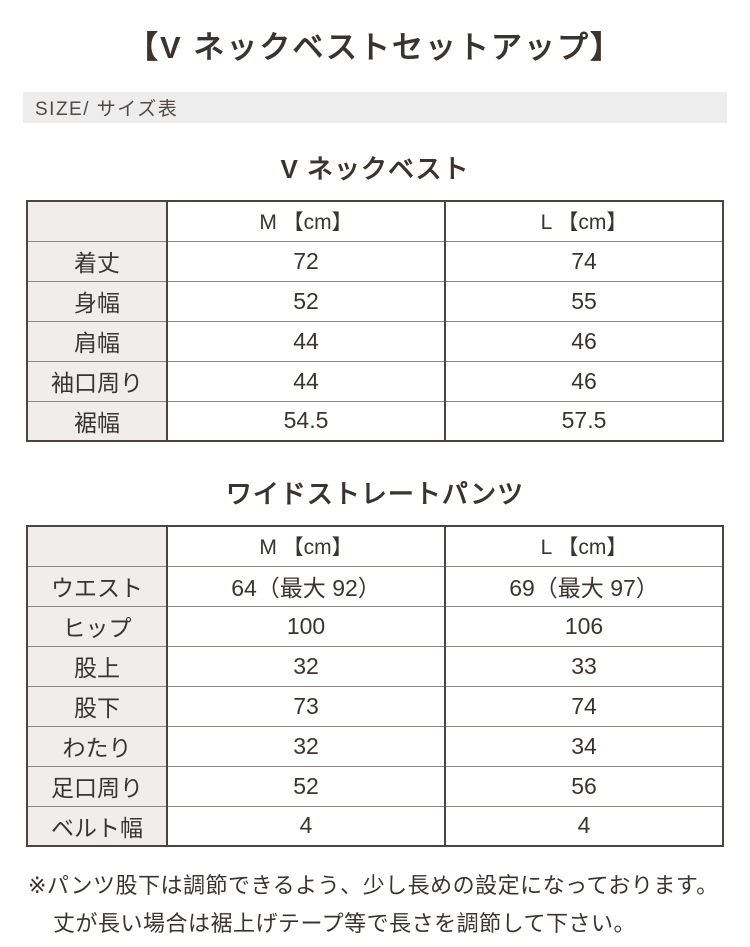 This screenshot has height=947, width=750. I want to click on table-row: 身幅 52 55, so click(375, 300).